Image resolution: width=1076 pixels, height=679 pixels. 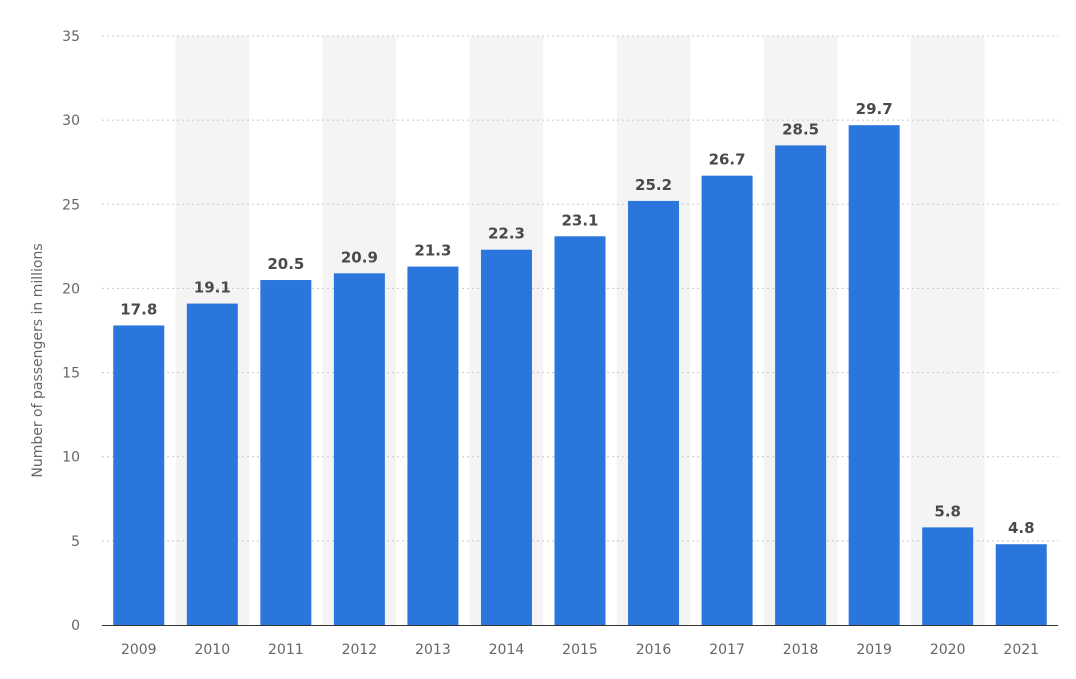 What do you see at coordinates (1021, 584) in the screenshot?
I see `bar-2021` at bounding box center [1021, 584].